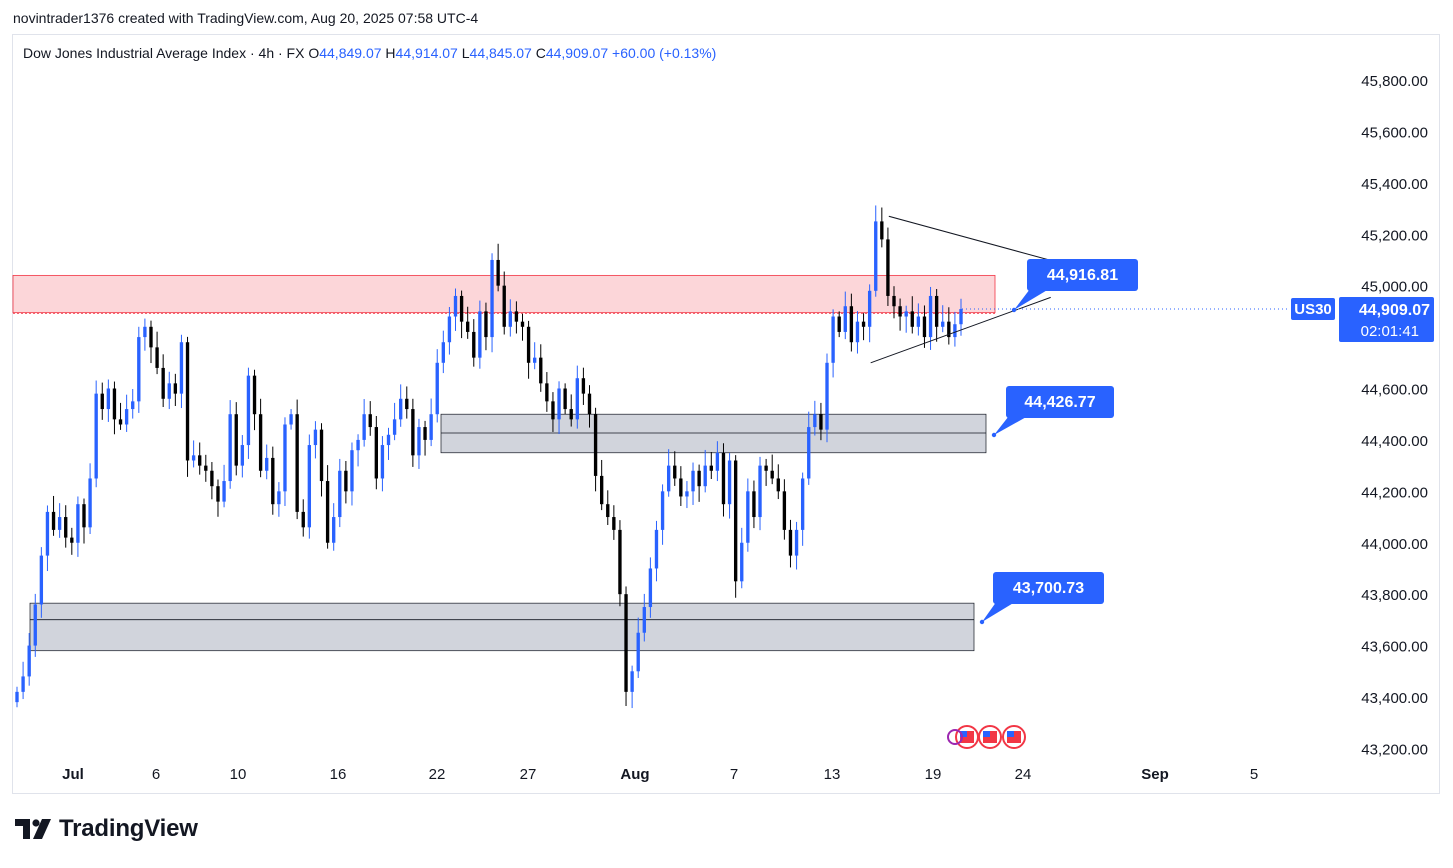 The image size is (1453, 868). Describe the element at coordinates (1059, 402) in the screenshot. I see `callout-label: 44,426.77` at that location.